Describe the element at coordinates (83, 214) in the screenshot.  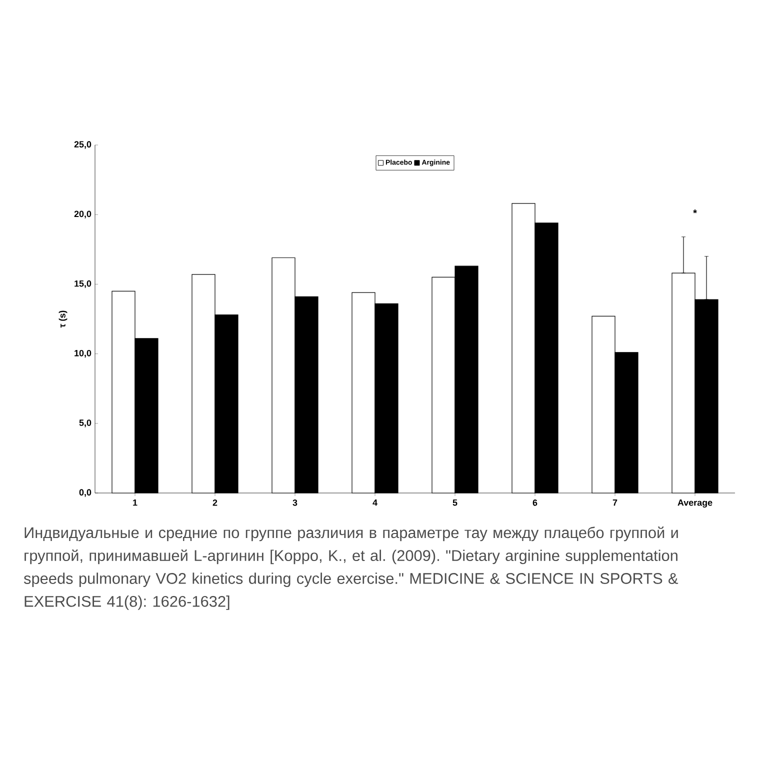
I see `y-tick-label: 20,0` at that location.